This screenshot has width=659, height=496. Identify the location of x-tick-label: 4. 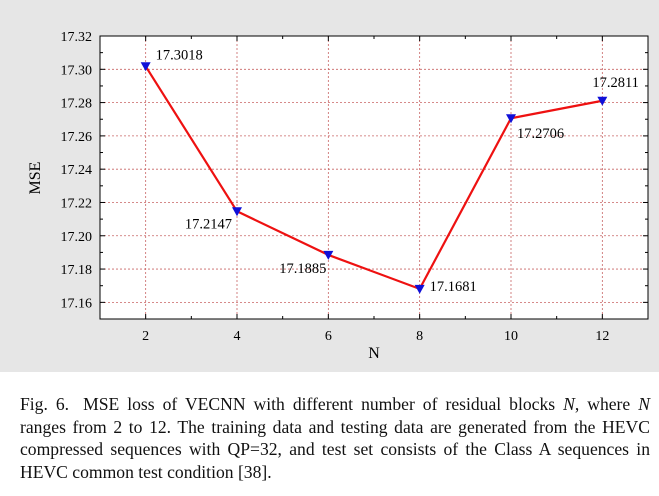
(237, 336).